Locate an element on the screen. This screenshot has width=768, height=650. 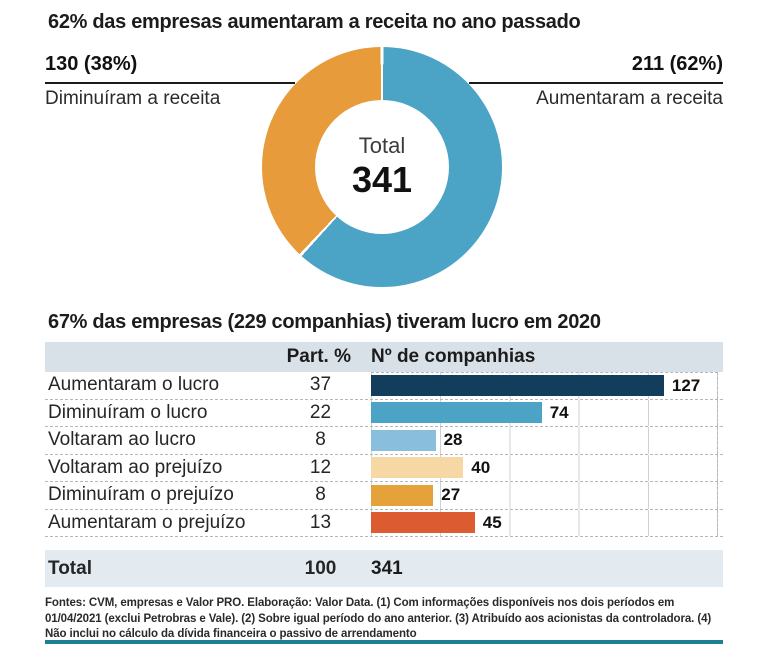
bar-value: 27 is located at coordinates (451, 495).